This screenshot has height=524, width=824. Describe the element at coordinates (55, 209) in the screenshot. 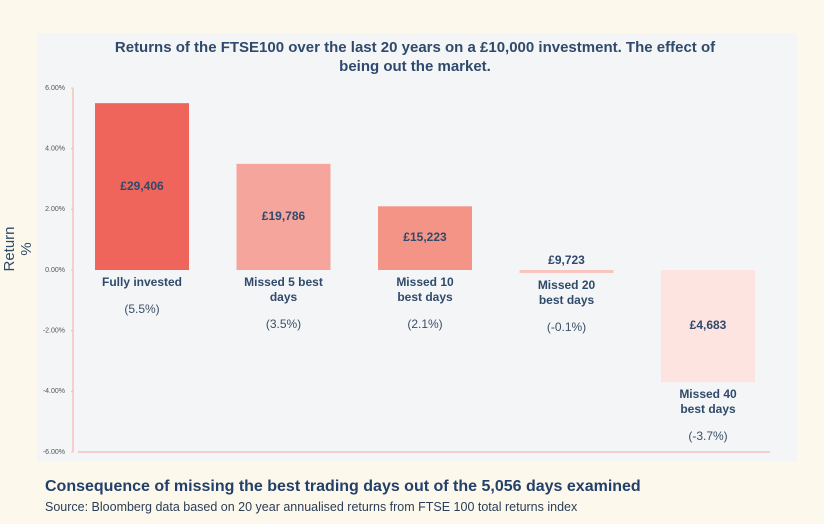

I see `y-tick-label: 2.00%` at that location.